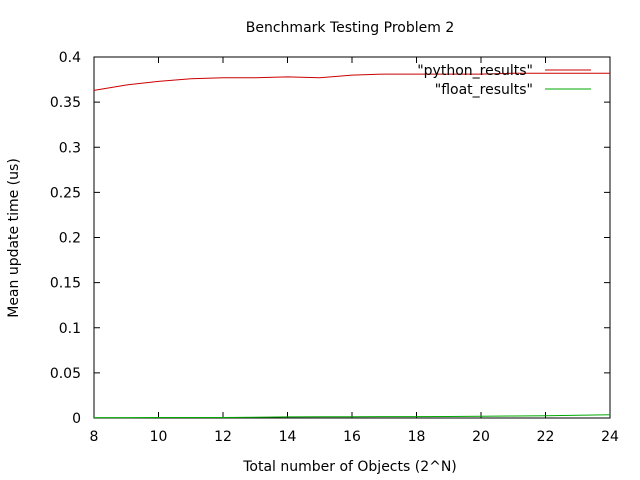 The image size is (640, 480). I want to click on x-tick-label: 14, so click(288, 437).